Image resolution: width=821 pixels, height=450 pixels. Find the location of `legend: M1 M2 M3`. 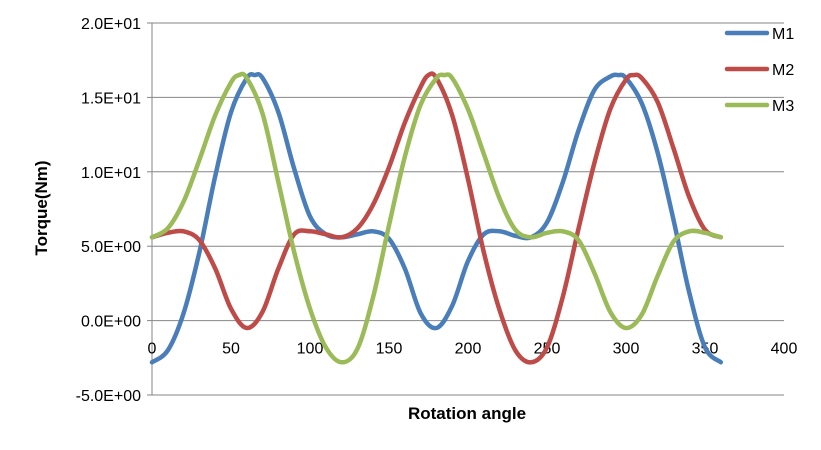

legend: M1 M2 M3 is located at coordinates (759, 70).